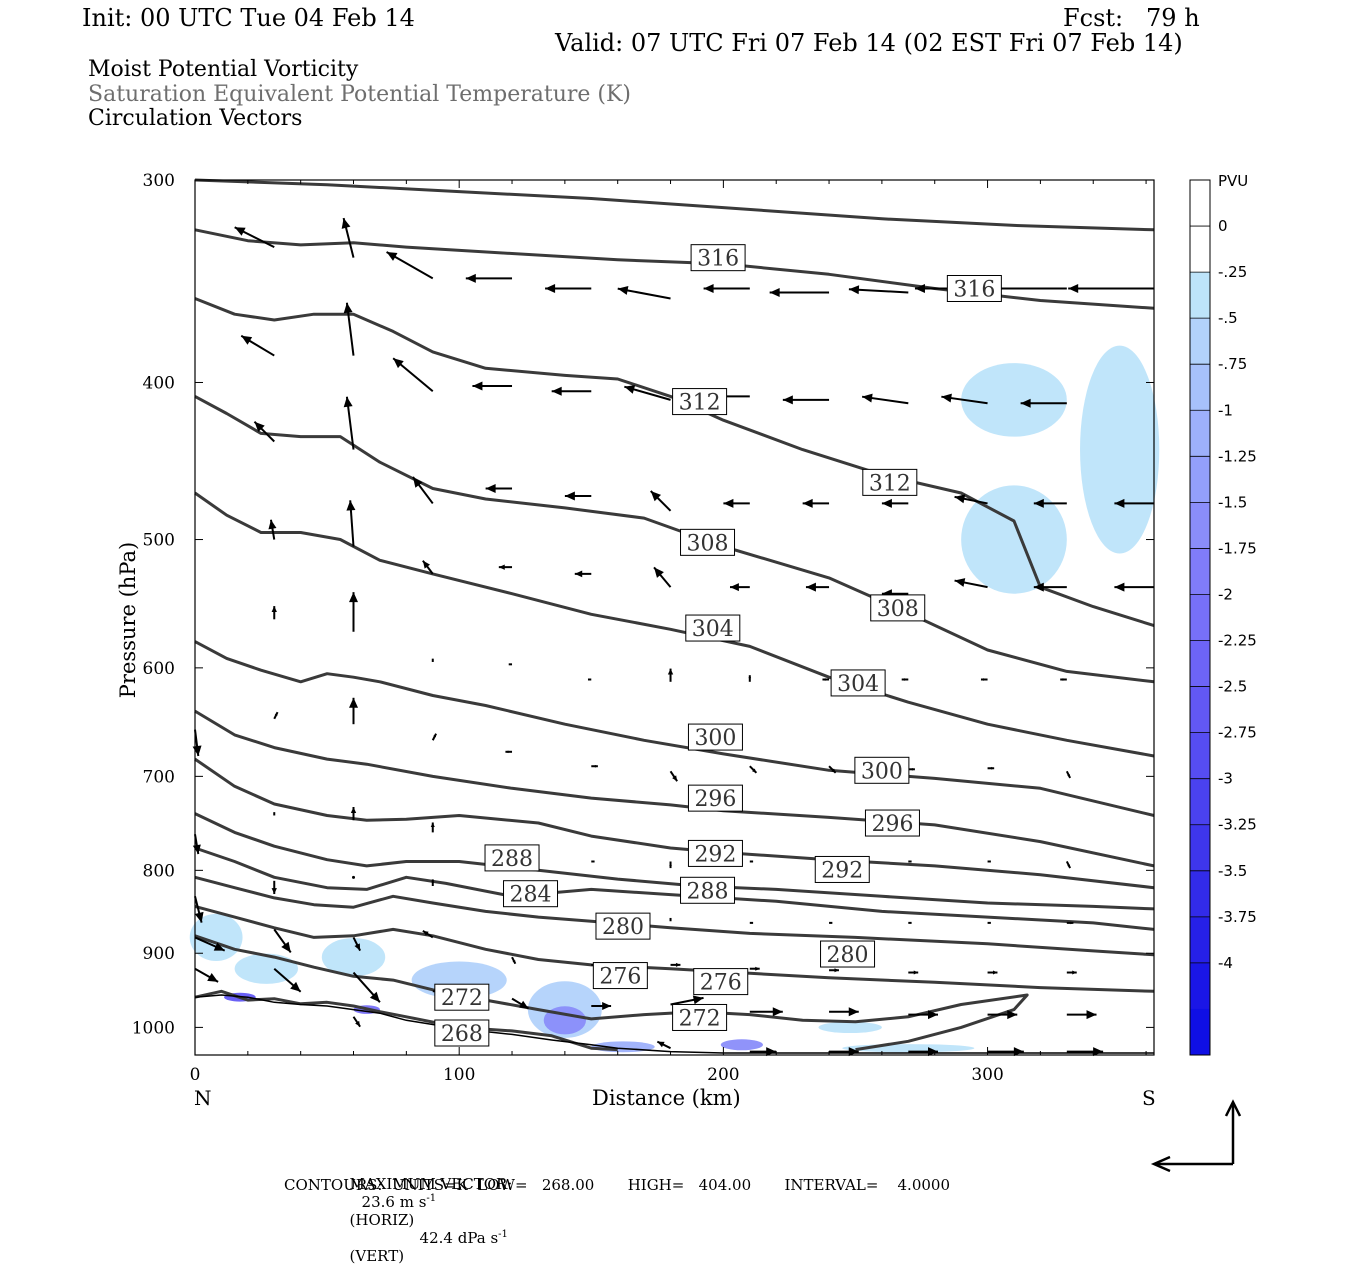 The width and height of the screenshot is (1350, 1265). Describe the element at coordinates (718, 258) in the screenshot. I see `contour-label: 316` at that location.